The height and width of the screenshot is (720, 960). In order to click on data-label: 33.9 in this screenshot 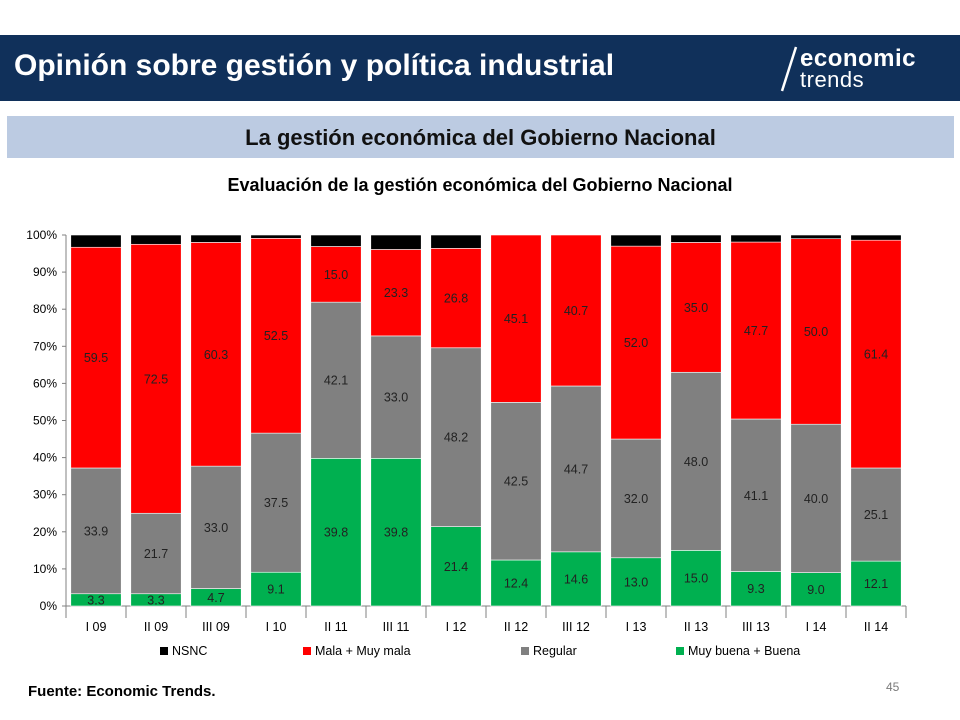, I will do `click(96, 531)`.